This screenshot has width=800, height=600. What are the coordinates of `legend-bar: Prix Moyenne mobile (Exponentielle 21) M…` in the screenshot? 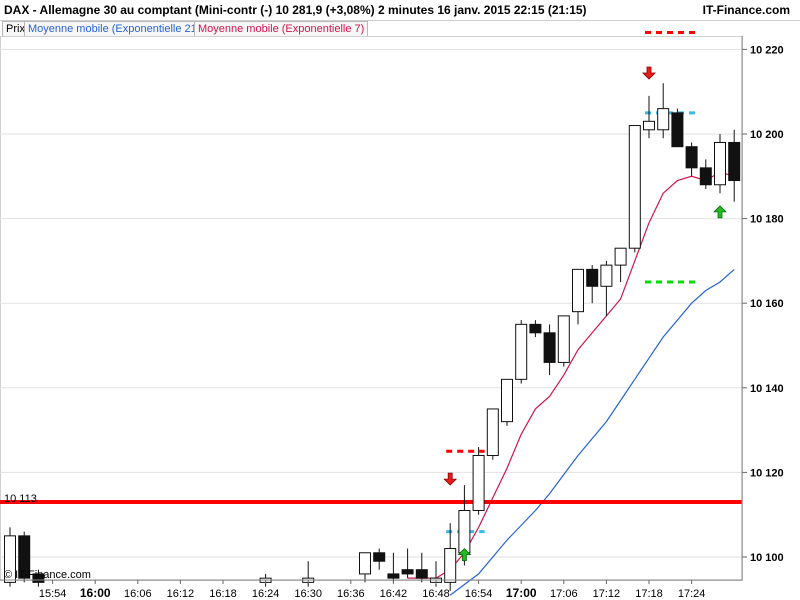 It's located at (400, 28).